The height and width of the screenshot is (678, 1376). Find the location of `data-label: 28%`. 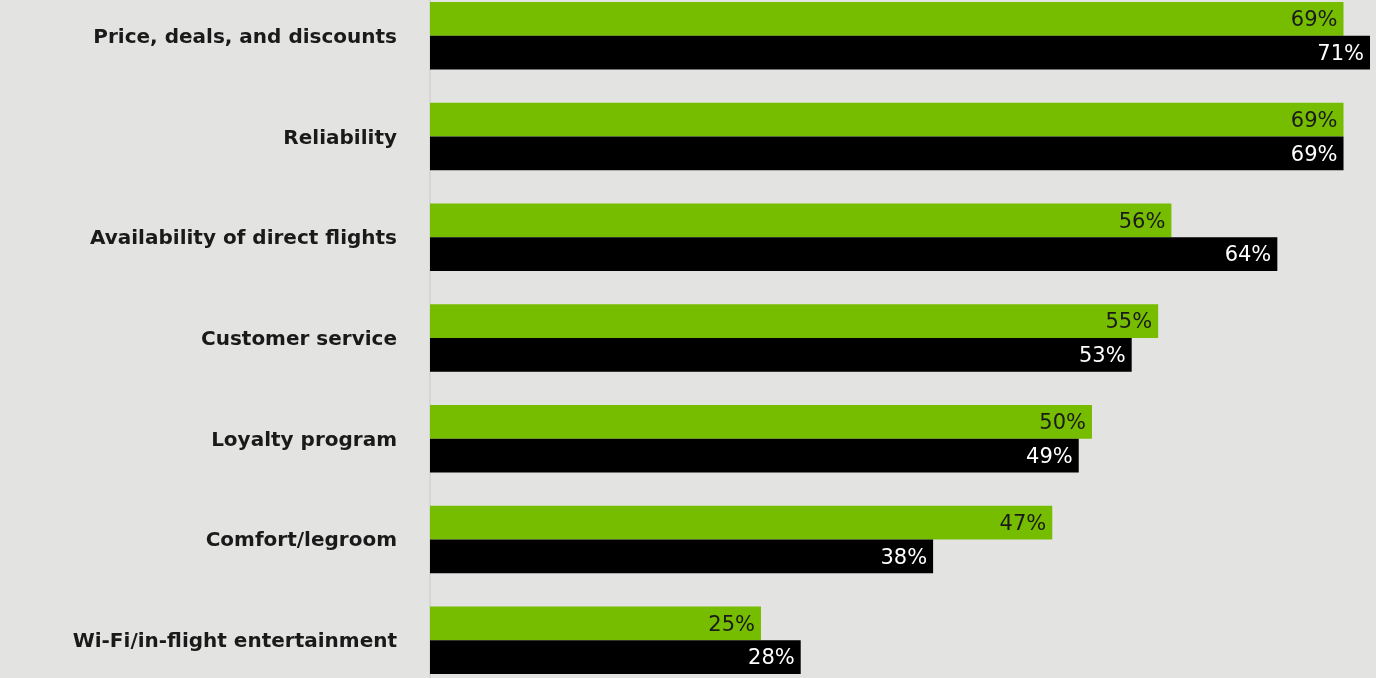

data-label: 28% is located at coordinates (771, 657).